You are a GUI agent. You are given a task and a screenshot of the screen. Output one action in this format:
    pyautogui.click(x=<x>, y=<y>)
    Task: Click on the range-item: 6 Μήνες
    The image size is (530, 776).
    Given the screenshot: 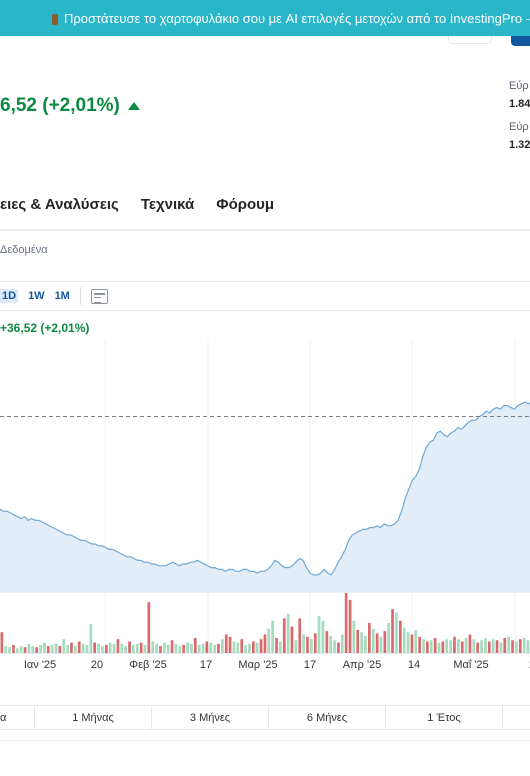 What is the action you would take?
    pyautogui.click(x=327, y=717)
    